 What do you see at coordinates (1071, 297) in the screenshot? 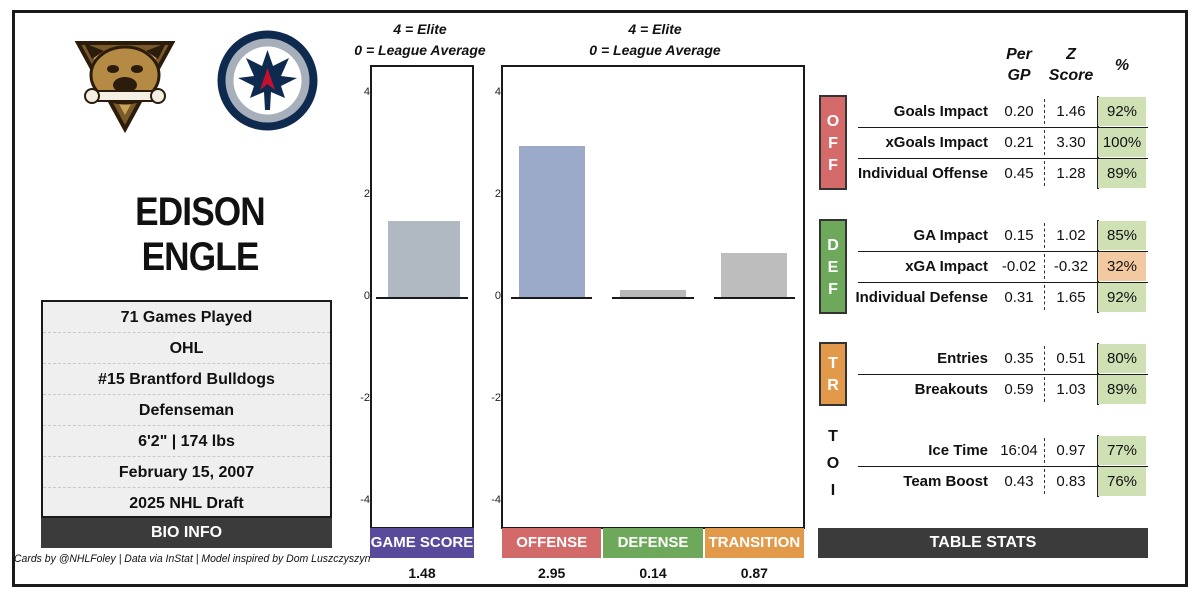
I see `table-cell-z-score: 1.65` at bounding box center [1071, 297].